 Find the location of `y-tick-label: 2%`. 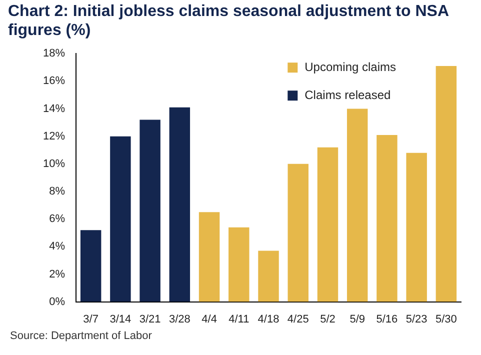

y-tick-label: 2% is located at coordinates (57, 274).